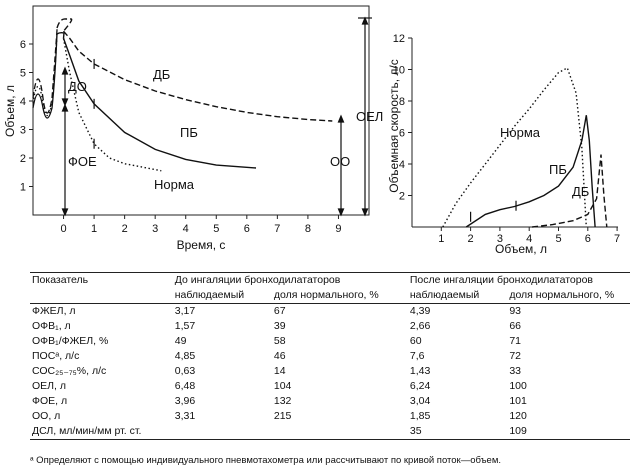  I want to click on before-percent-cell: 215, so click(282, 416).